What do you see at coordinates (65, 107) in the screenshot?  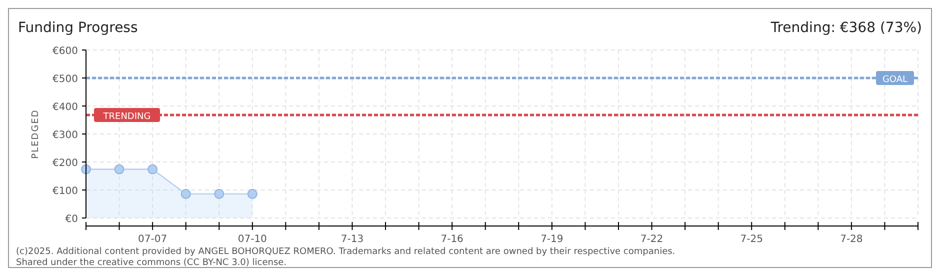 I see `y-tick-label: €400` at bounding box center [65, 107].